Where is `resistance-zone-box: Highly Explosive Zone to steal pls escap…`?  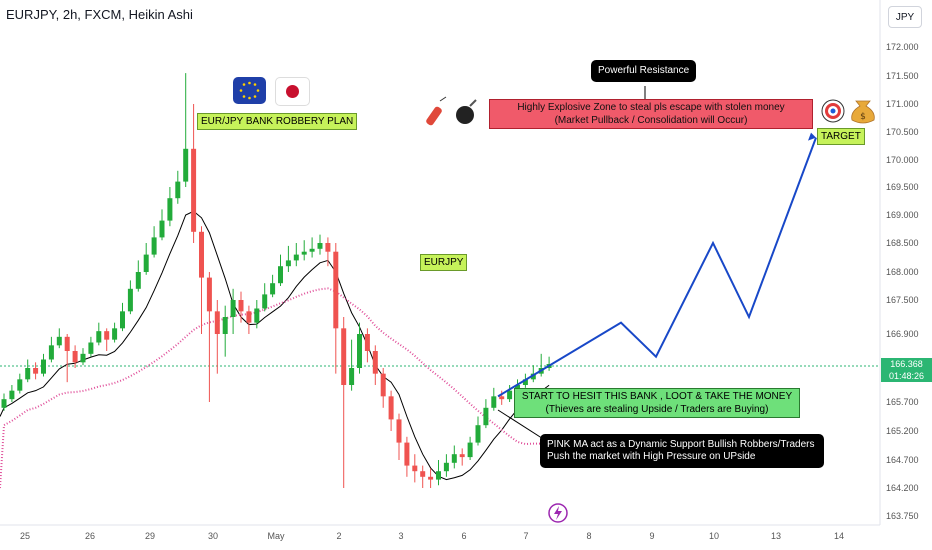
resistance-zone-box: Highly Explosive Zone to steal pls escap… is located at coordinates (651, 114).